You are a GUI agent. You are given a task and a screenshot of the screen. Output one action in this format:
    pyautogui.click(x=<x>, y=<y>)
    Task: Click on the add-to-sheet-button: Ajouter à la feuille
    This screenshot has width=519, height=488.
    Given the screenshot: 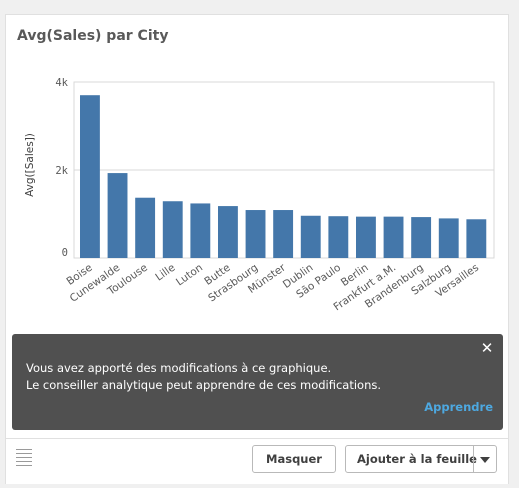 What is the action you would take?
    pyautogui.click(x=421, y=459)
    